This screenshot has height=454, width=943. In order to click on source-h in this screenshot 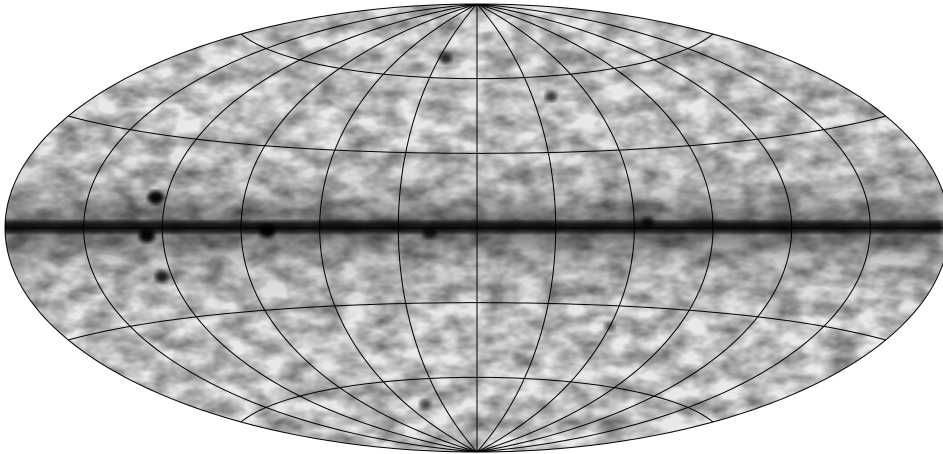, I will do `click(551, 96)`.